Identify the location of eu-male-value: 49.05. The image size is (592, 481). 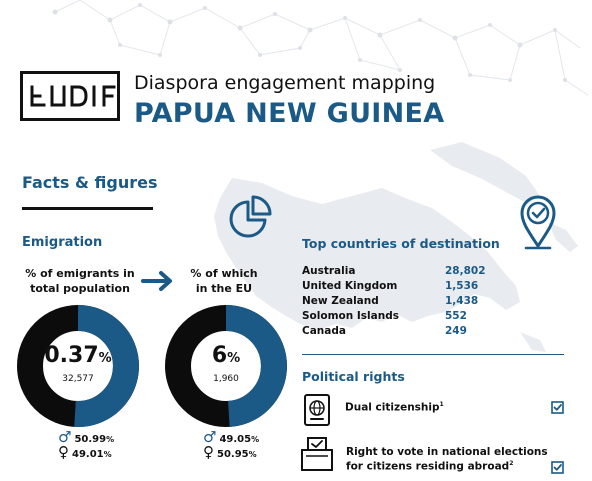
(235, 439).